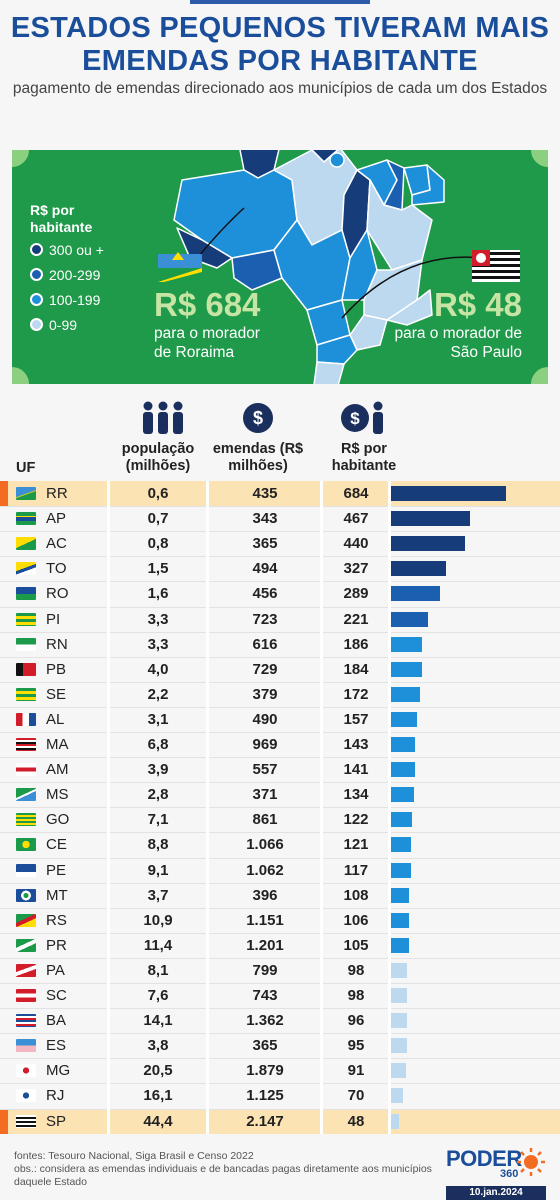 This screenshot has width=560, height=1200. Describe the element at coordinates (280, 1121) in the screenshot. I see `table-row-sp: SP 44,4 2.147 48` at that location.